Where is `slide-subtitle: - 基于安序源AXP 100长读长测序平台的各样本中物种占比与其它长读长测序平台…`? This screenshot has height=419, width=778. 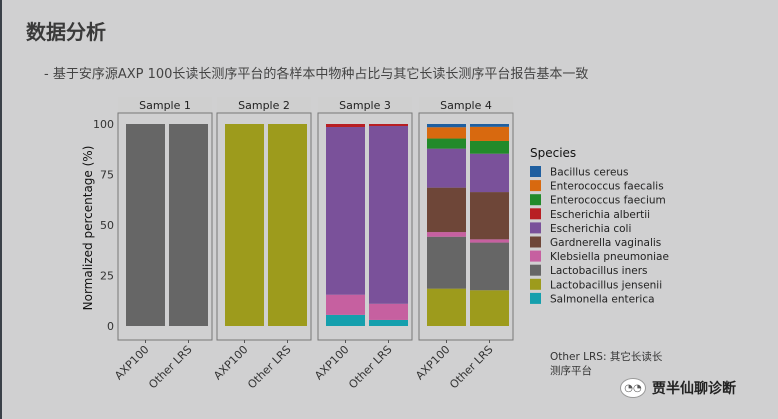
slide-subtitle: - 基于安序源AXP 100长读长测序平台的各样本中物种占比与其它长读长测序平台… is located at coordinates (316, 74).